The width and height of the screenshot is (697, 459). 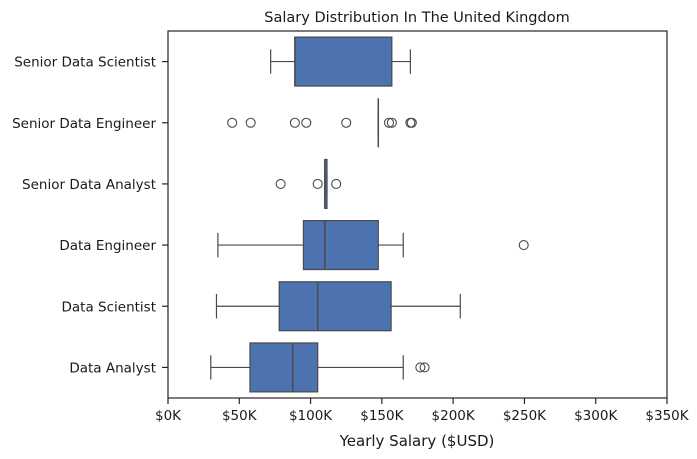 What do you see at coordinates (422, 411) in the screenshot?
I see `x-axis: $0K $50K $100K $150K $200K $250K $300K $350K` at bounding box center [422, 411].